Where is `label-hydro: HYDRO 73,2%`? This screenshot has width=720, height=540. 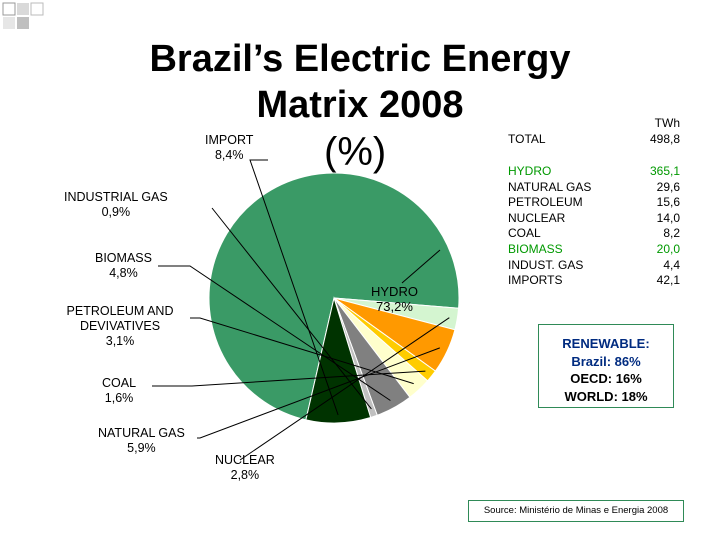 label-hydro: HYDRO 73,2% is located at coordinates (394, 299).